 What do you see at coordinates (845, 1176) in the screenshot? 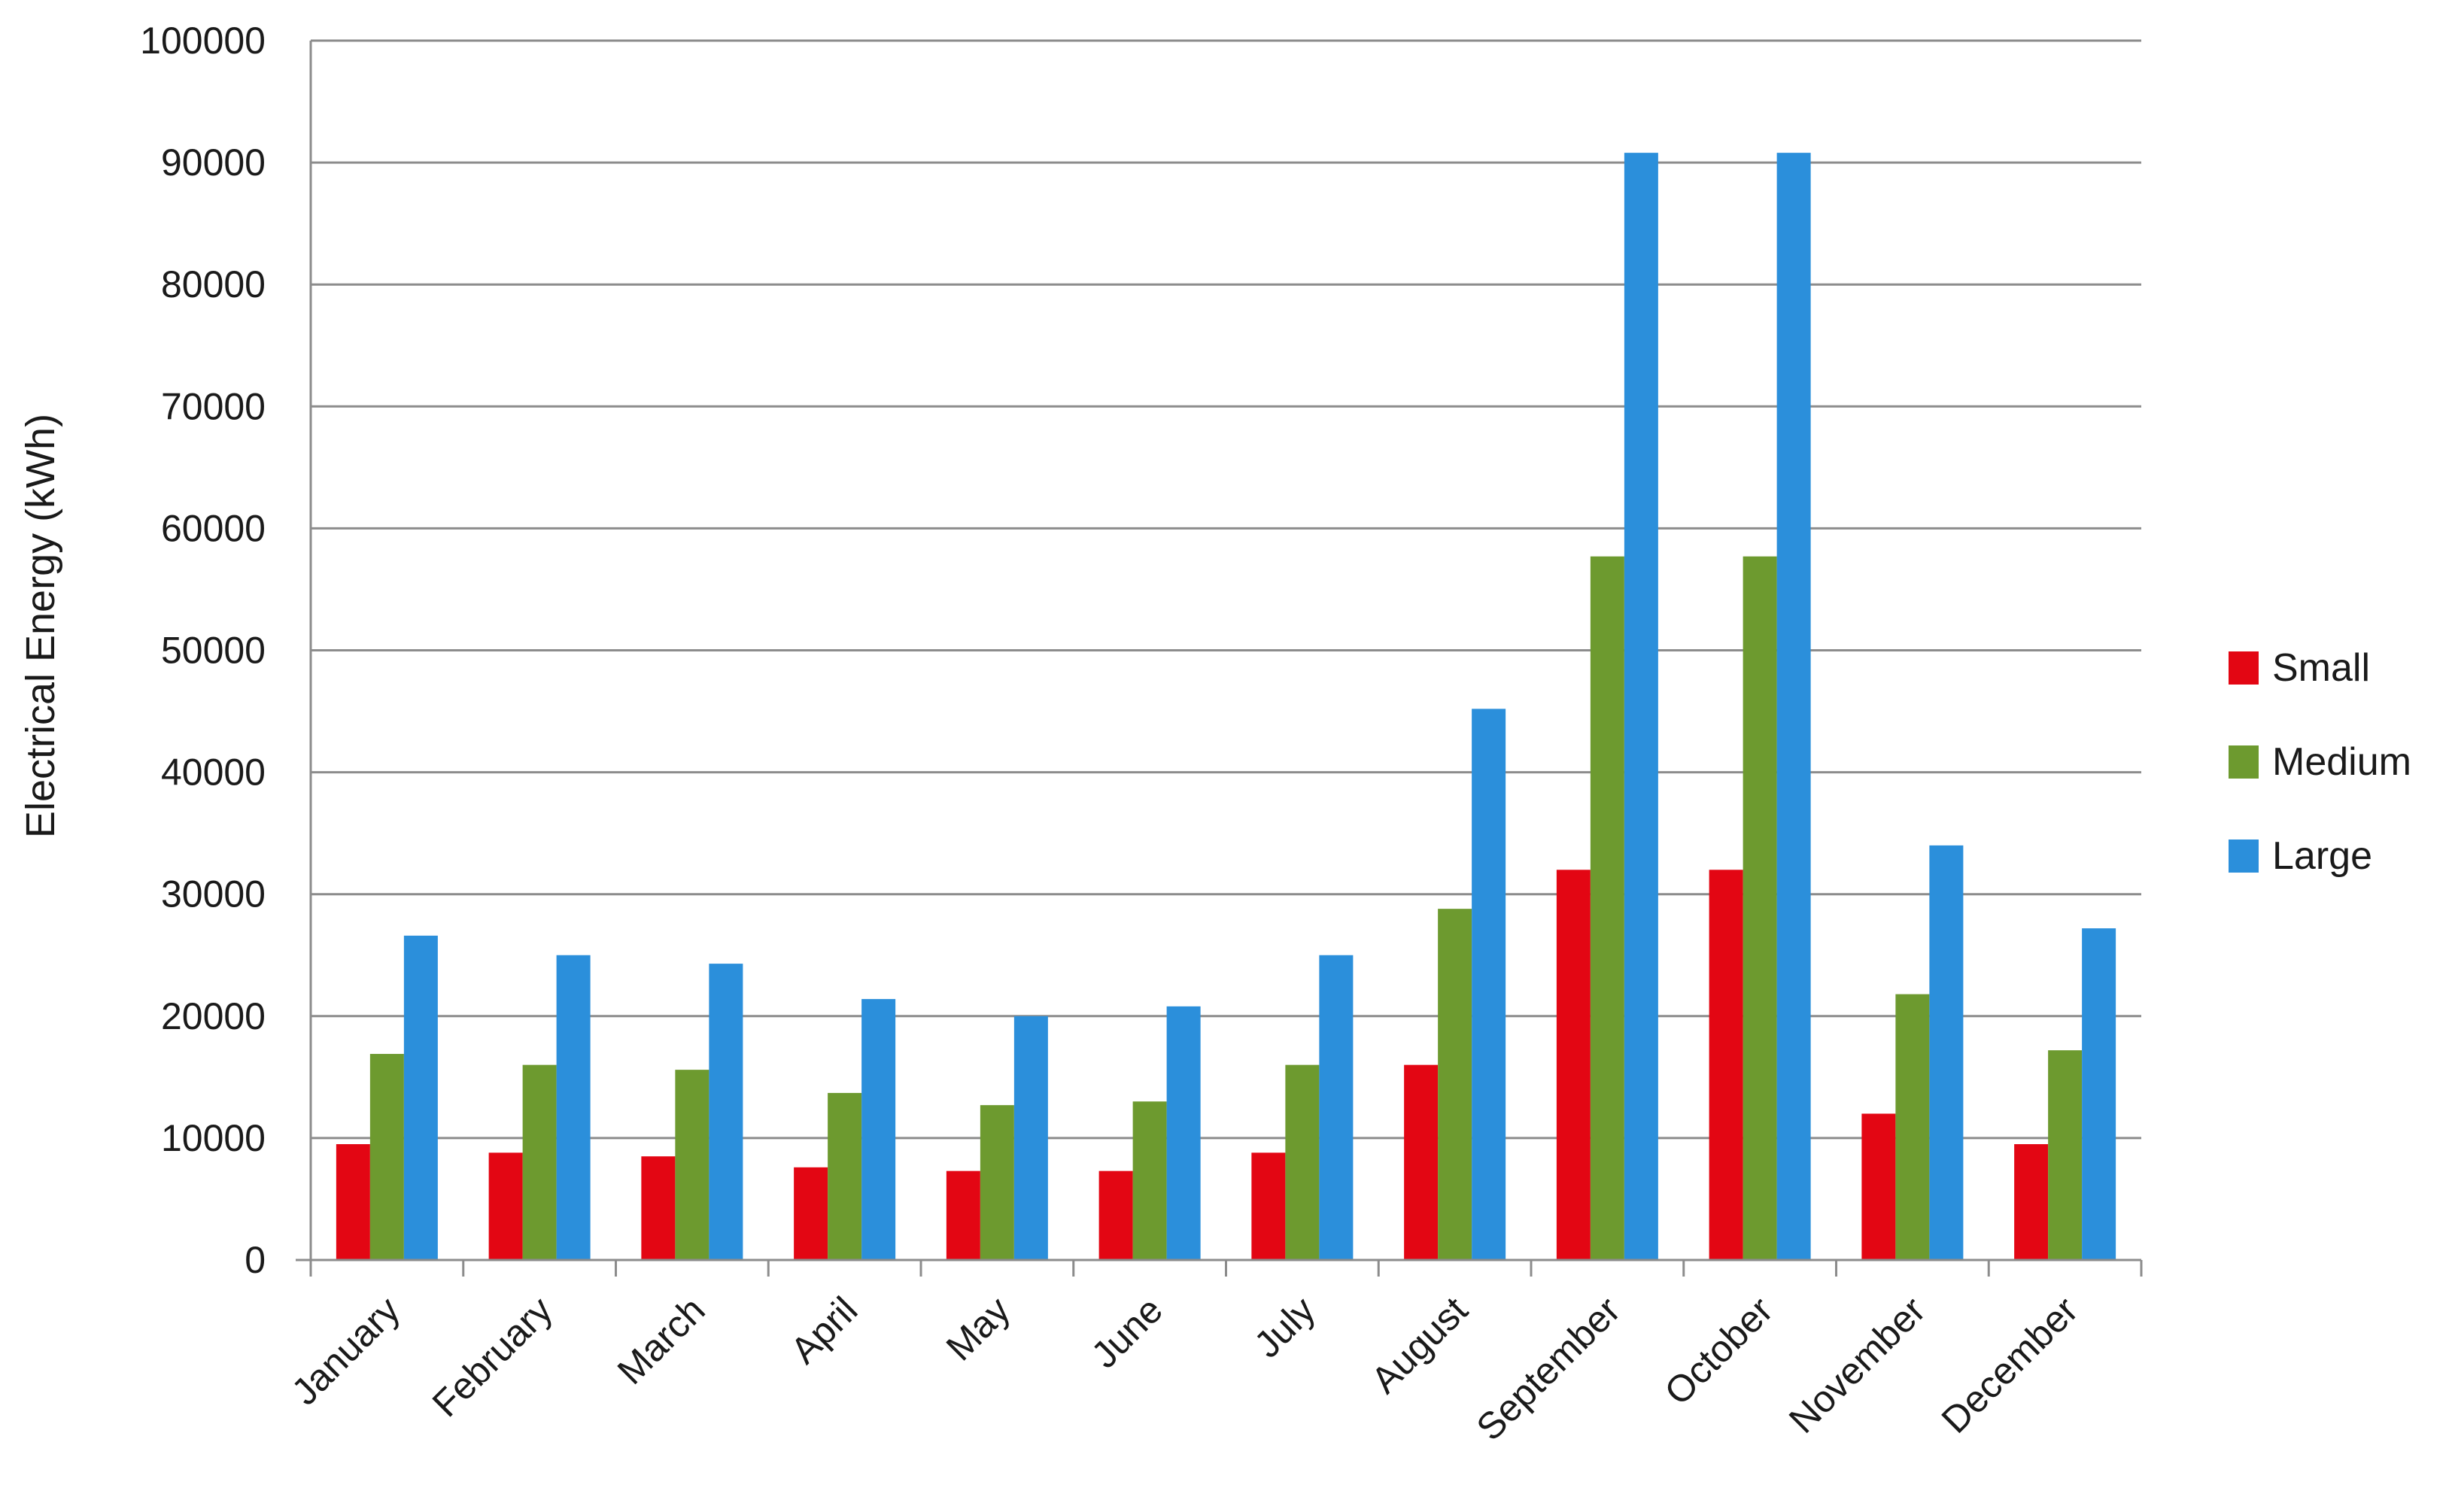
I see `bar-medium-april` at bounding box center [845, 1176].